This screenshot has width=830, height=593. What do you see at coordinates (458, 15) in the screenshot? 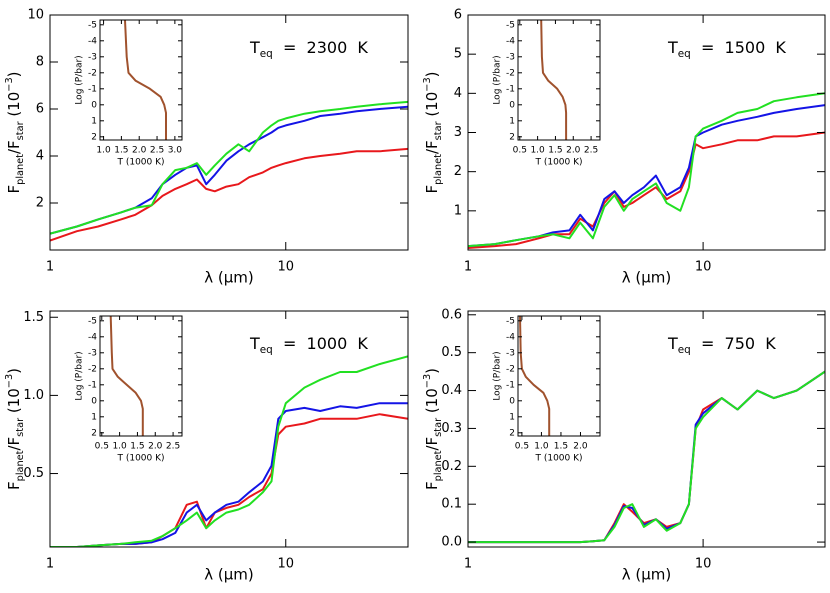
I see `y-tick-label: 6` at bounding box center [458, 15].